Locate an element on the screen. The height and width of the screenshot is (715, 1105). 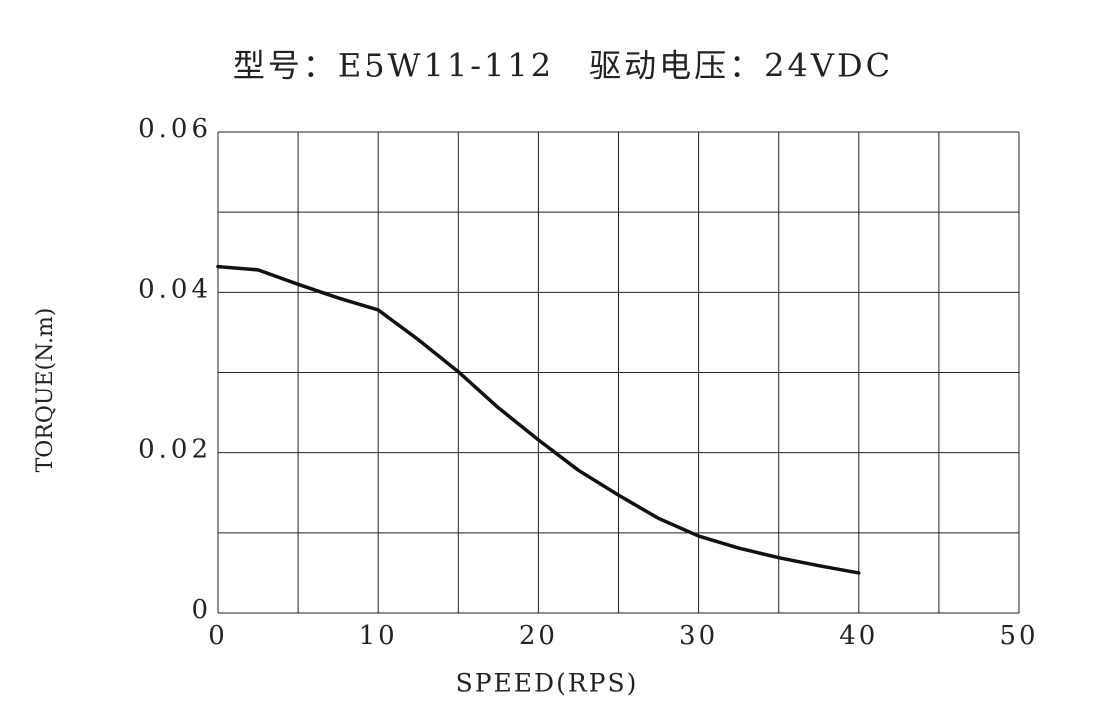
y-tick-label: 0.04 is located at coordinates (175, 289).